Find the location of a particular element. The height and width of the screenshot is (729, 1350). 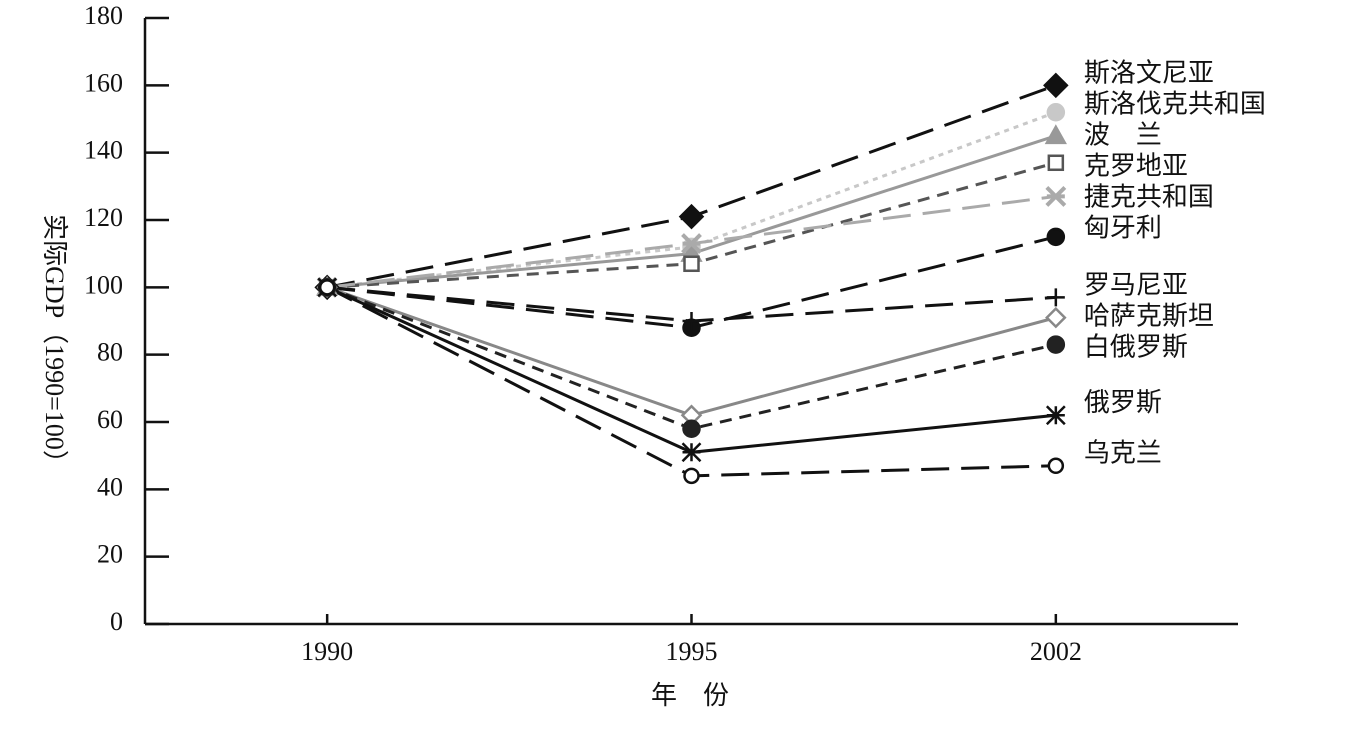

y-tick-label: 140 is located at coordinates (103, 150).